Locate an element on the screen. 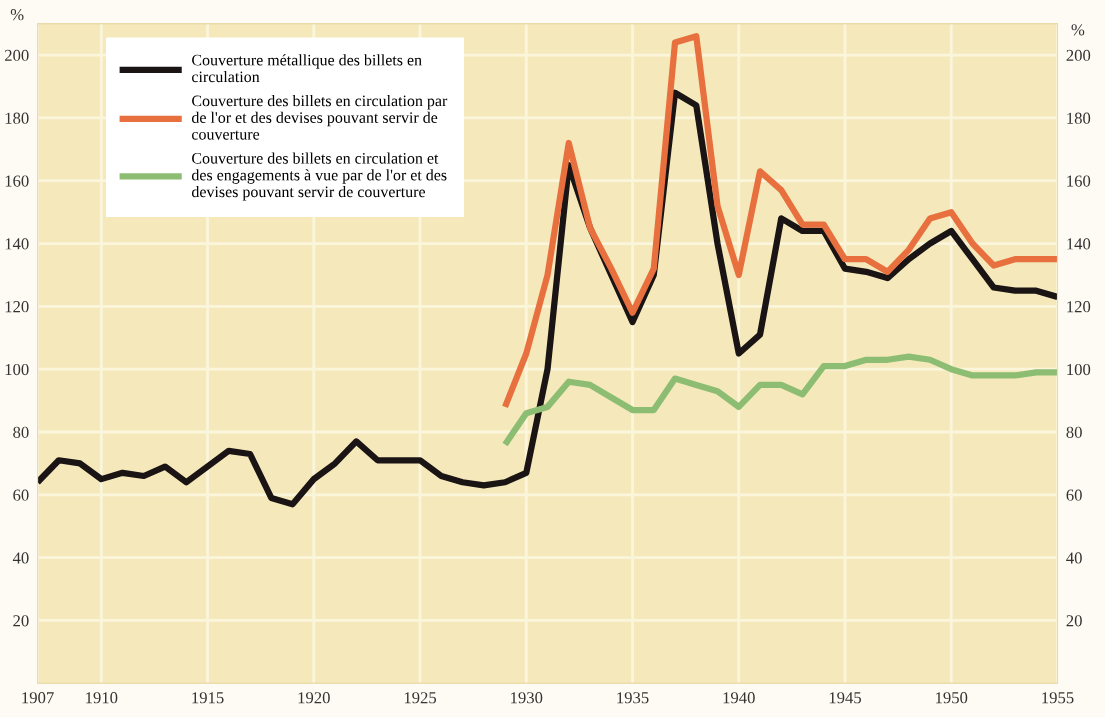 This screenshot has width=1105, height=717. x-tick-label: 1930 is located at coordinates (527, 698).